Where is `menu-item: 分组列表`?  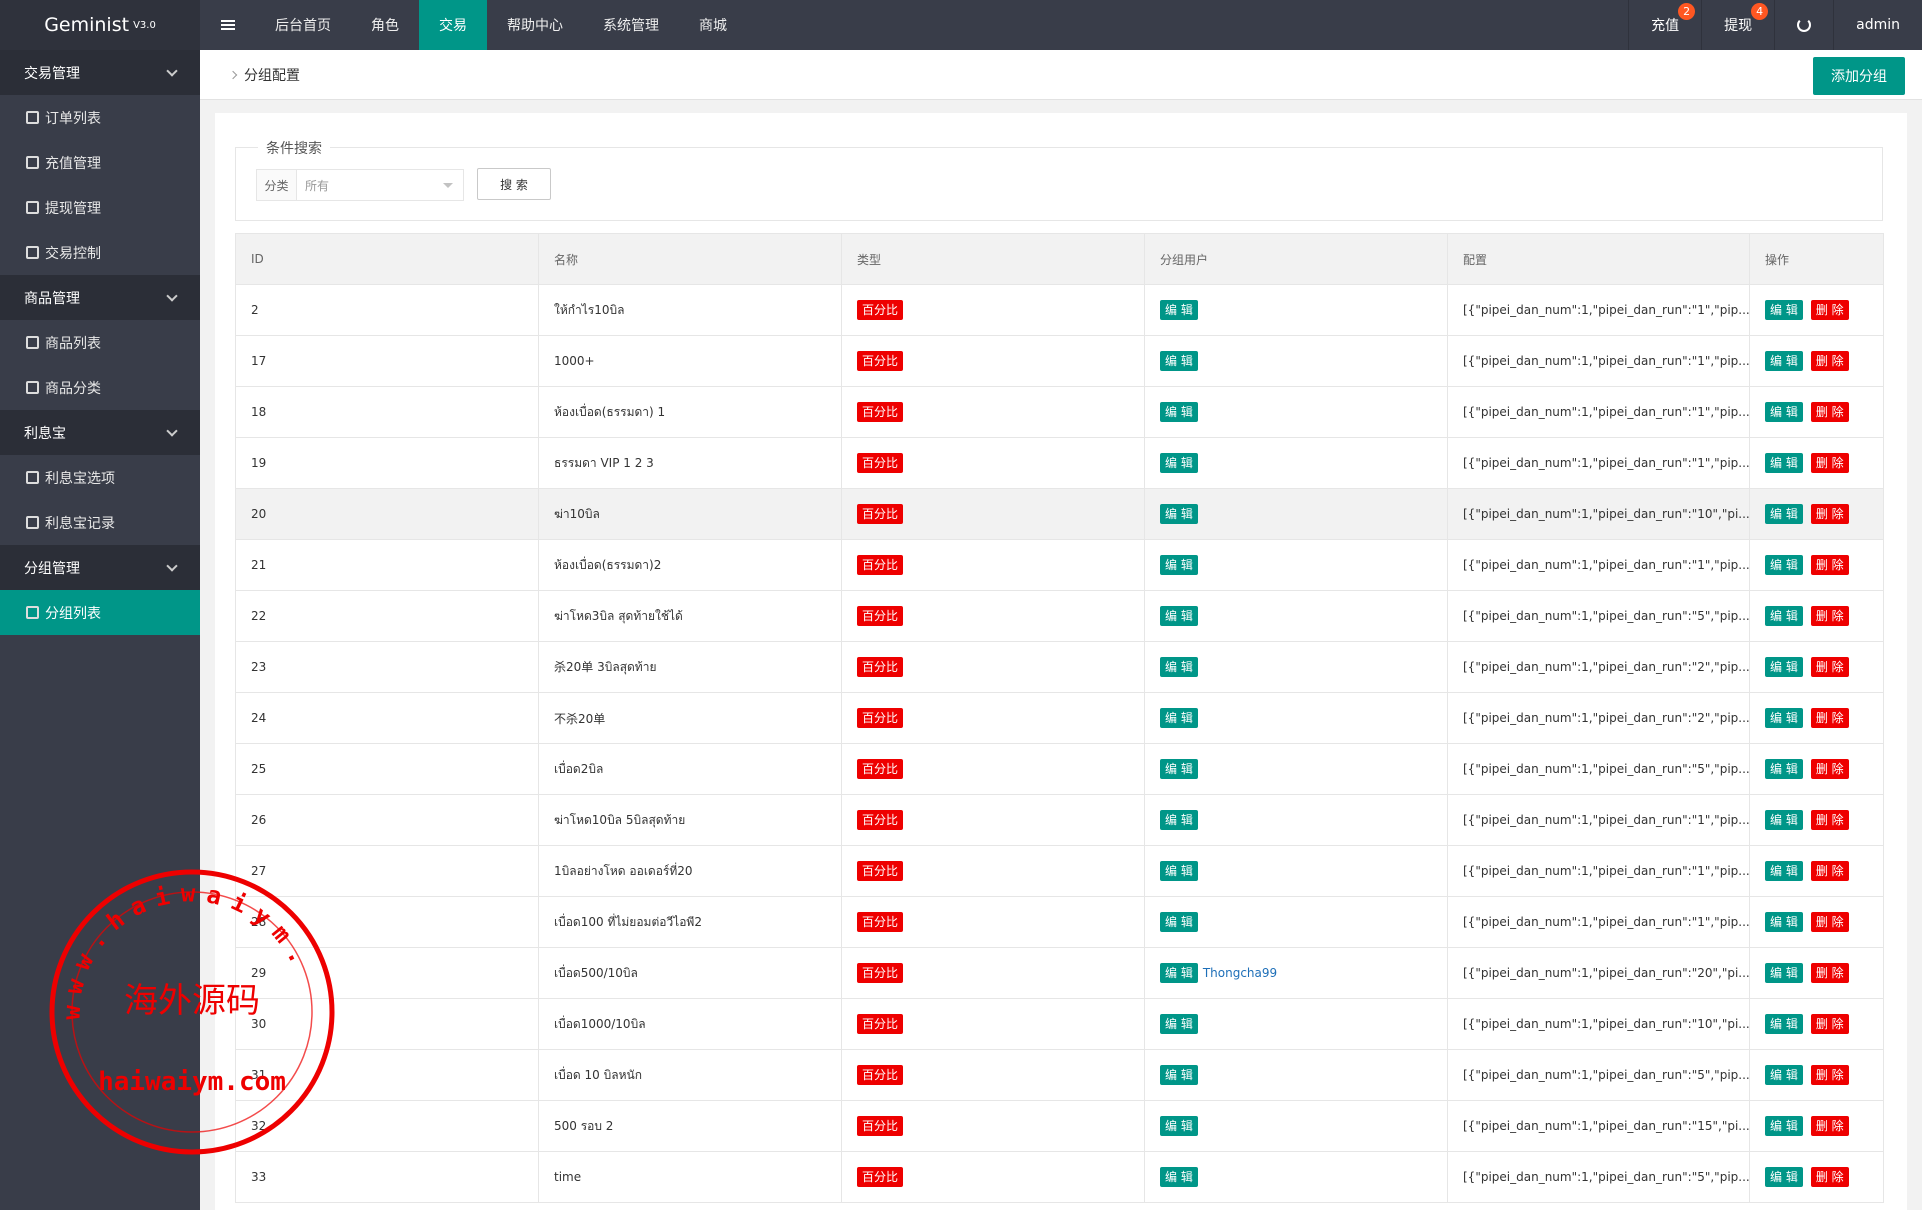 menu-item: 分组列表 is located at coordinates (100, 612).